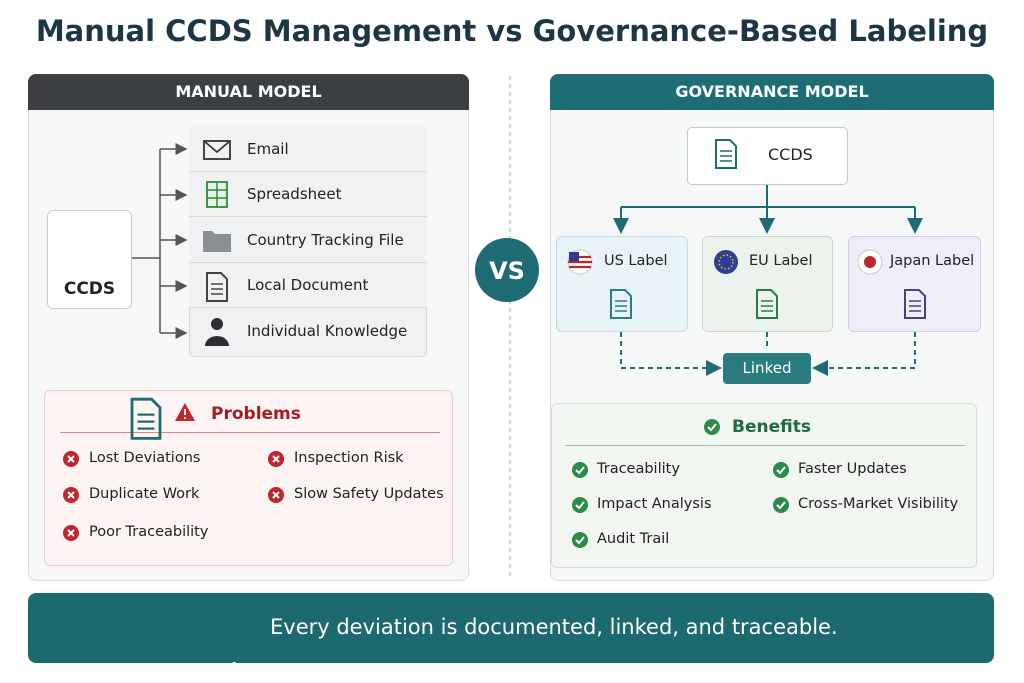 The width and height of the screenshot is (1024, 683). Describe the element at coordinates (636, 261) in the screenshot. I see `label-name: US Label` at that location.